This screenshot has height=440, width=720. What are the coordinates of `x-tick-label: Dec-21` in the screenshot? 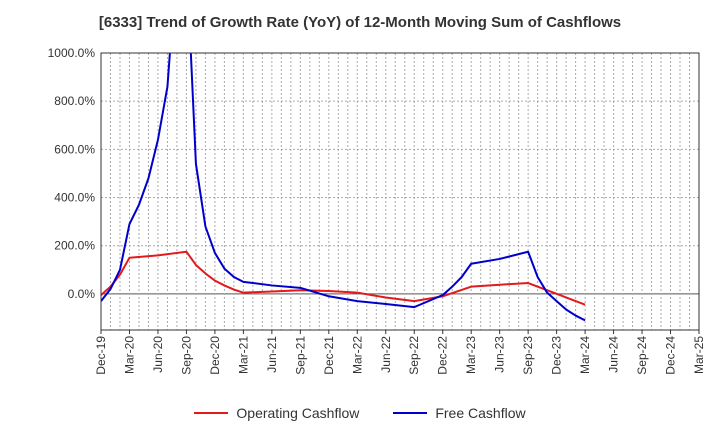 It's located at (329, 355).